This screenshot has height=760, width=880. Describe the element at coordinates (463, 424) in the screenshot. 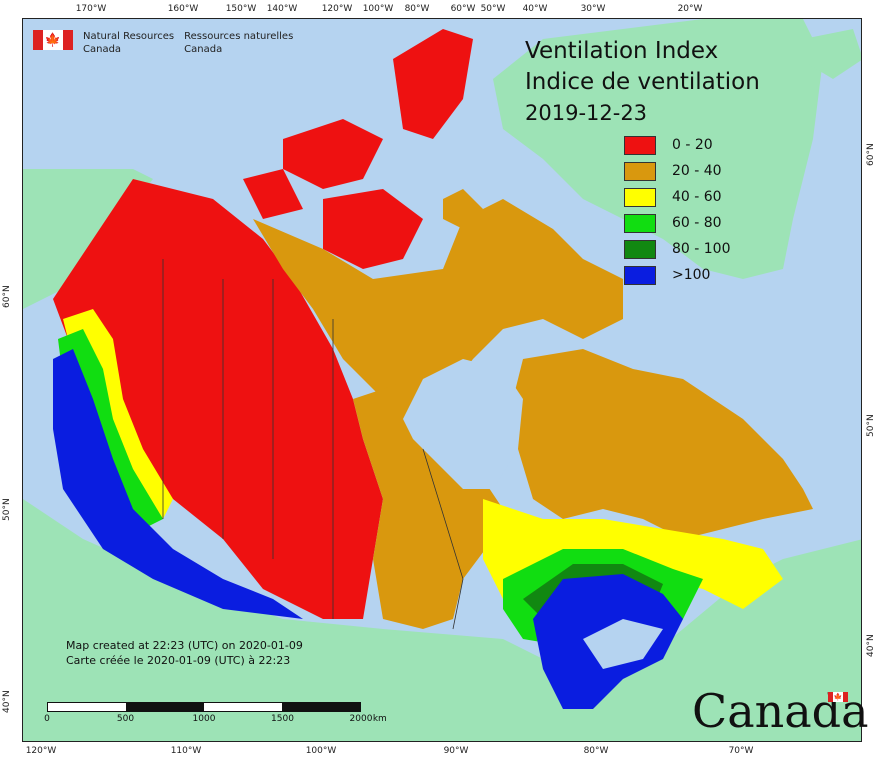

I see `hudson-bay` at that location.